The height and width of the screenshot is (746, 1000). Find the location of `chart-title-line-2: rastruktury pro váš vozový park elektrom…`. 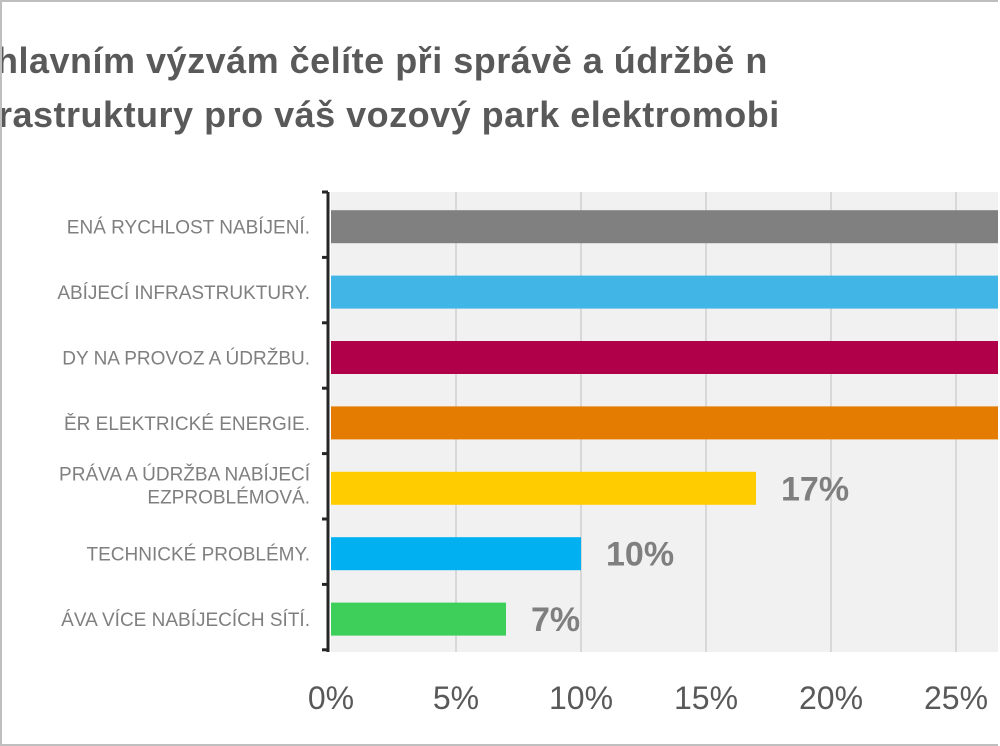

chart-title-line-2: rastruktury pro váš vozový park elektrom… is located at coordinates (390, 114).